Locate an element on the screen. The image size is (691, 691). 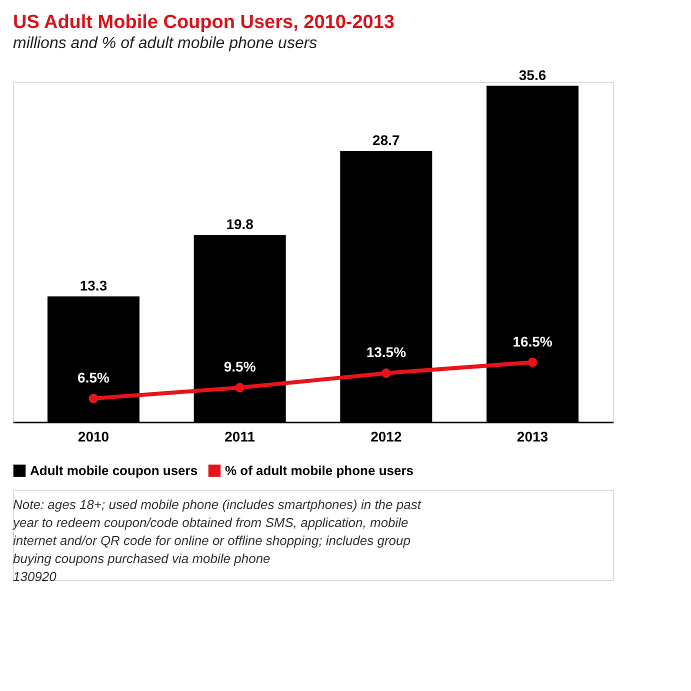
data-label: 13.3 is located at coordinates (94, 285).